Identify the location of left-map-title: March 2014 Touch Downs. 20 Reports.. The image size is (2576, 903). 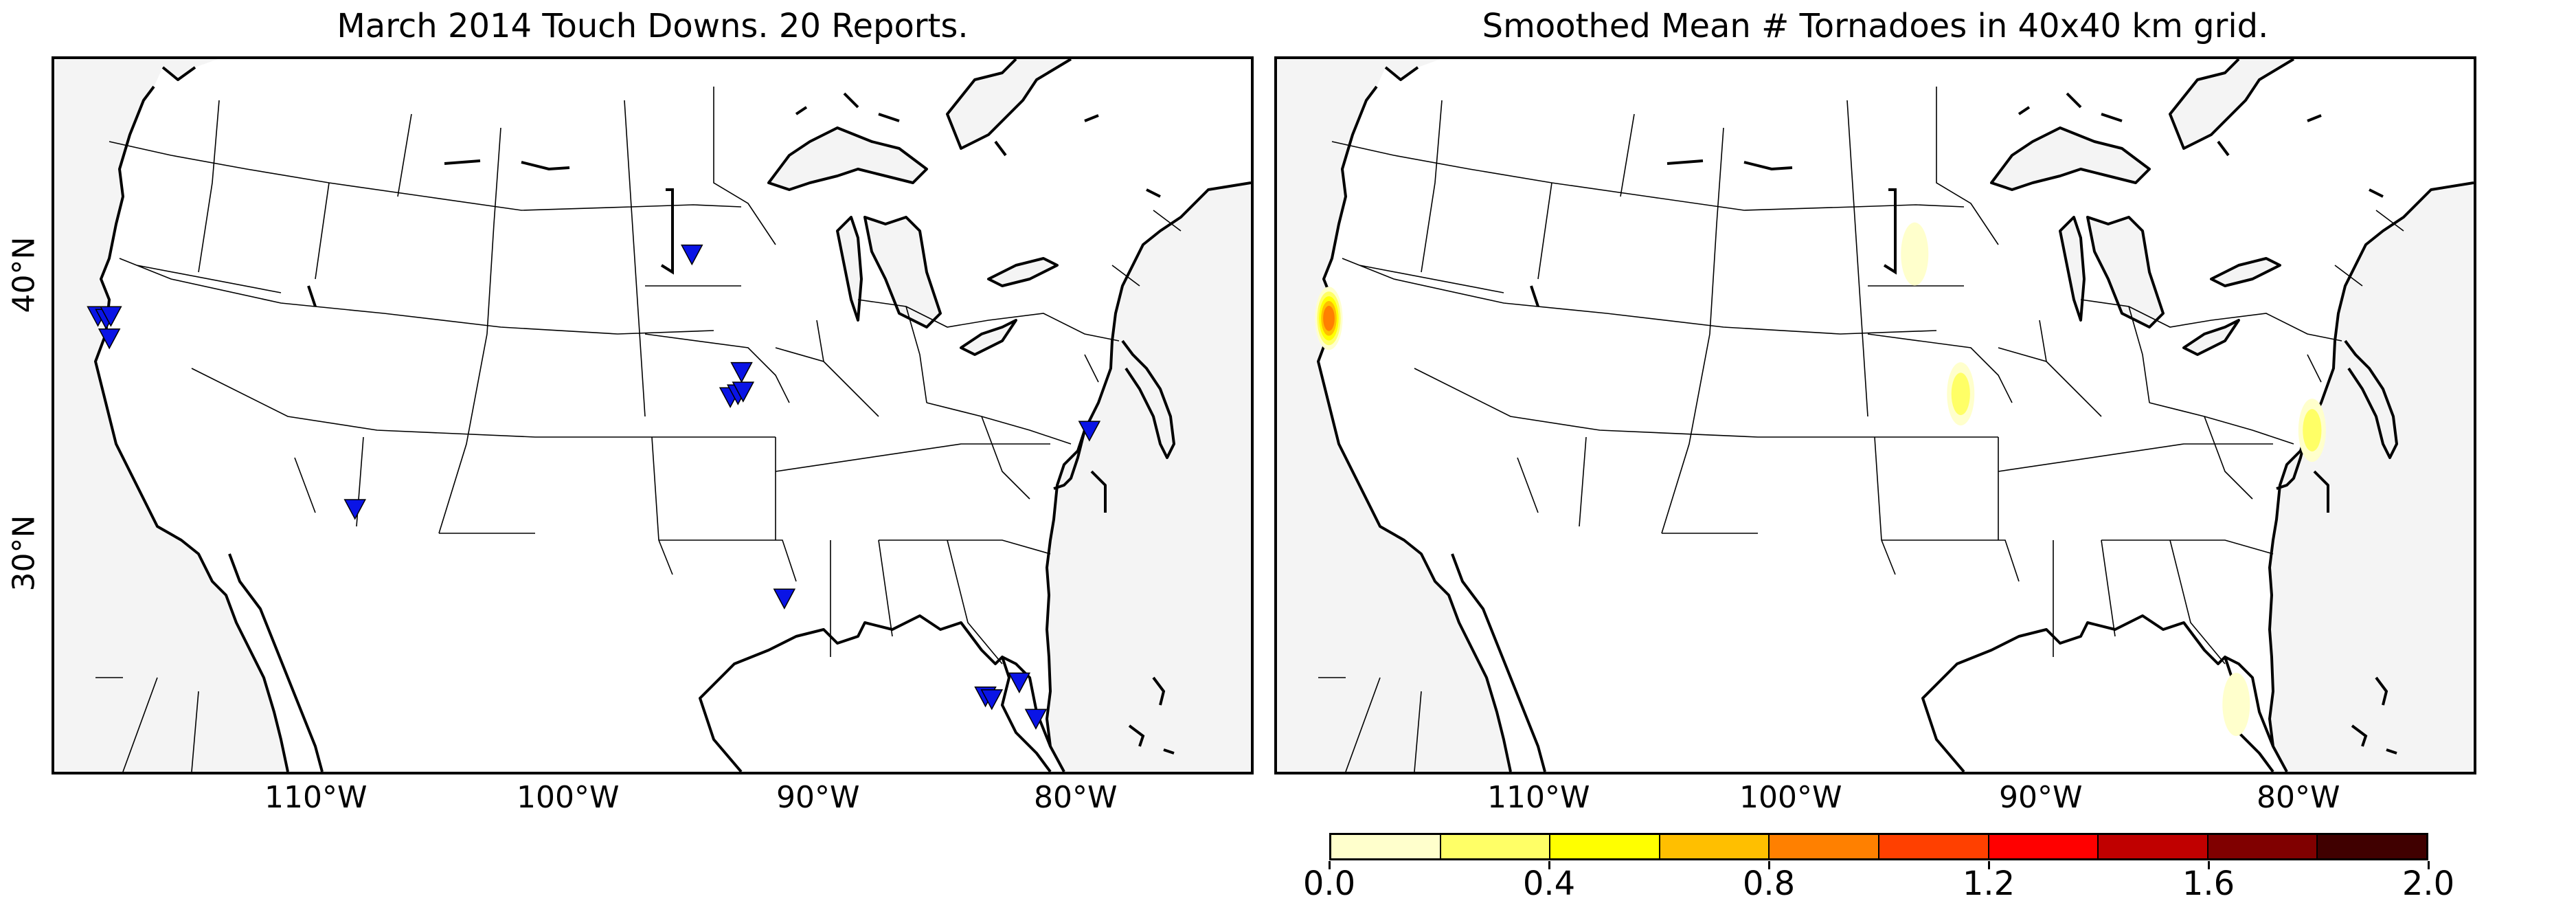
(653, 26).